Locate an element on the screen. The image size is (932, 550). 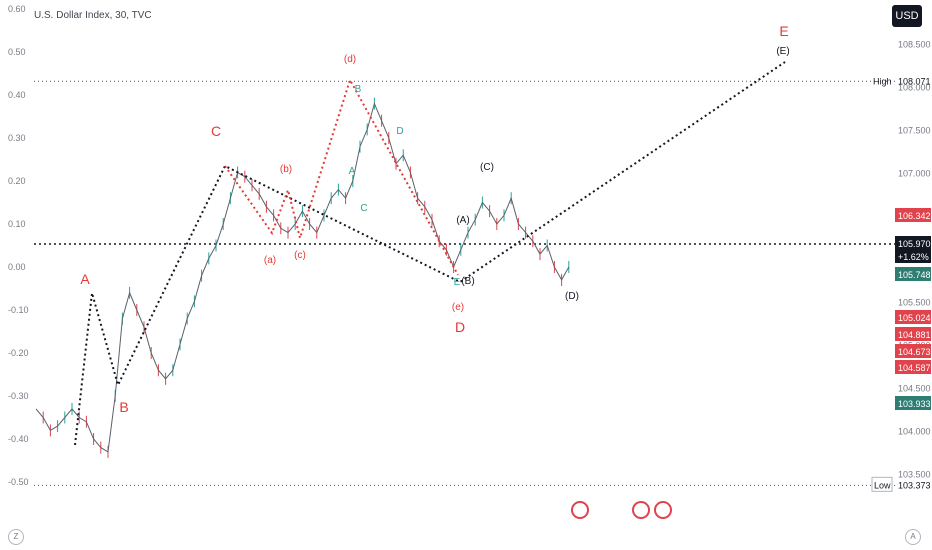
currency-label: USD is located at coordinates (907, 16).